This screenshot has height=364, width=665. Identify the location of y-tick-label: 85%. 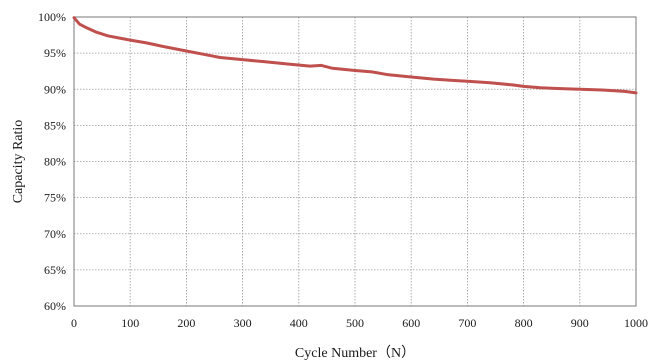
(55, 125).